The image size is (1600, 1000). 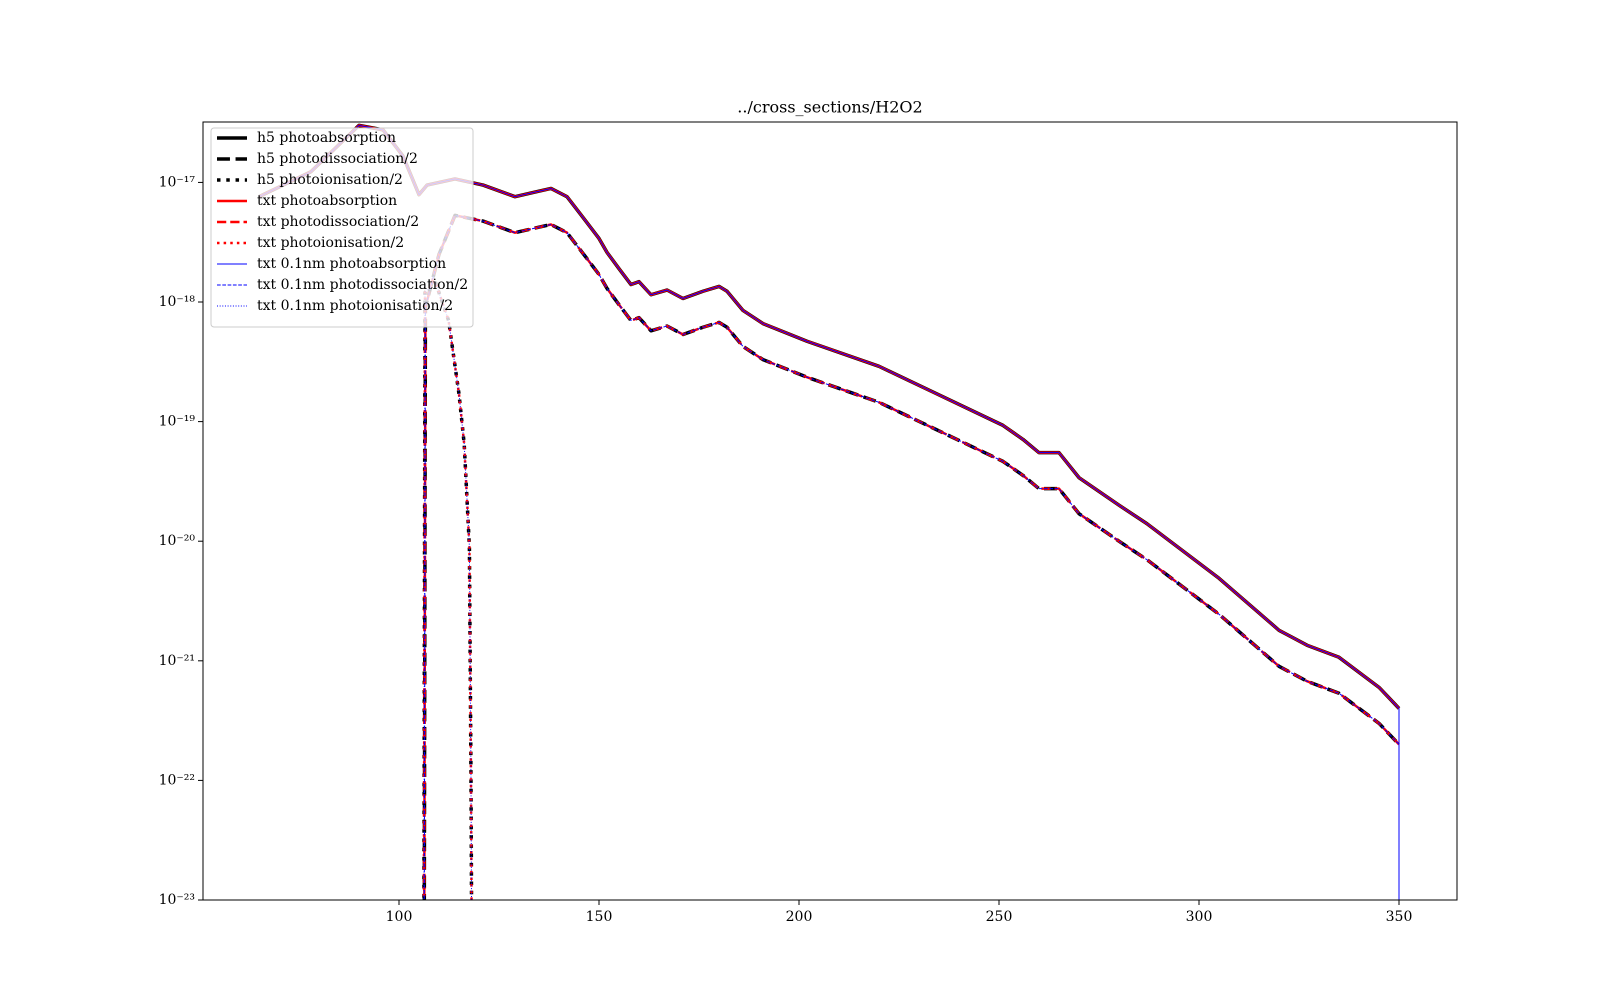 What do you see at coordinates (355, 306) in the screenshot?
I see `legend-label: txt 0.1nm photoionisation/2` at bounding box center [355, 306].